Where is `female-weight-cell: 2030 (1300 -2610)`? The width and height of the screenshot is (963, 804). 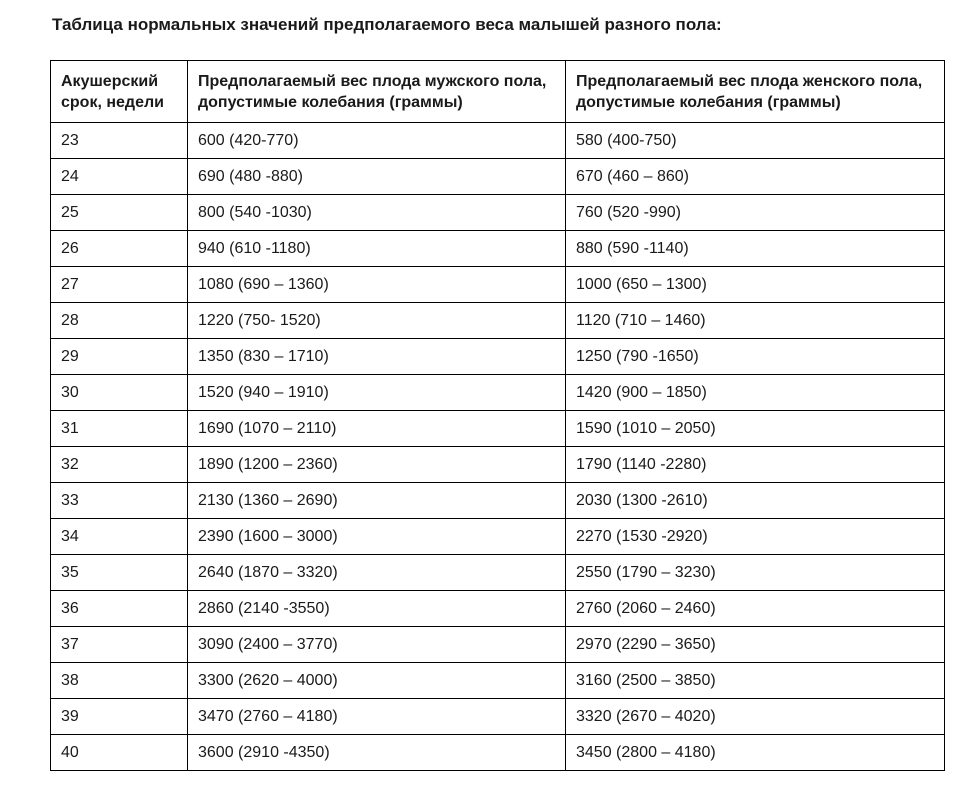
female-weight-cell: 2030 (1300 -2610) is located at coordinates (755, 500).